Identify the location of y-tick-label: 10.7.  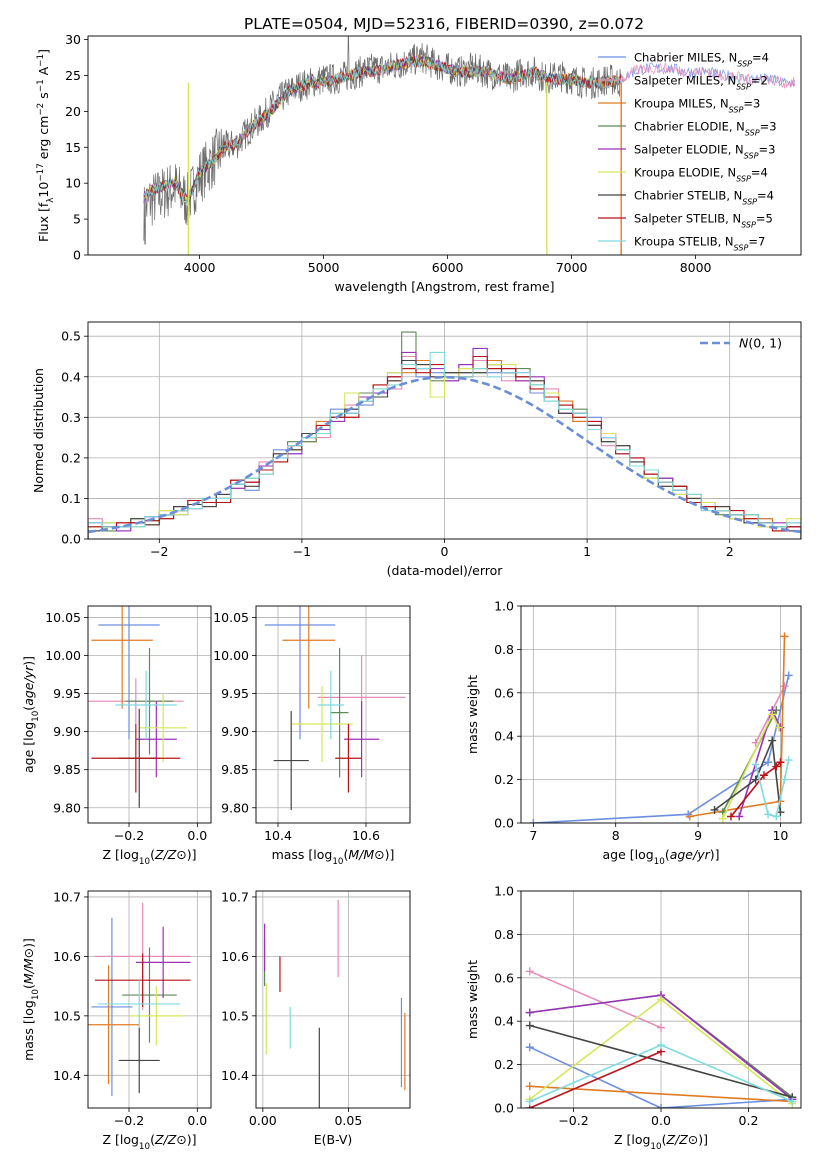
(235, 896).